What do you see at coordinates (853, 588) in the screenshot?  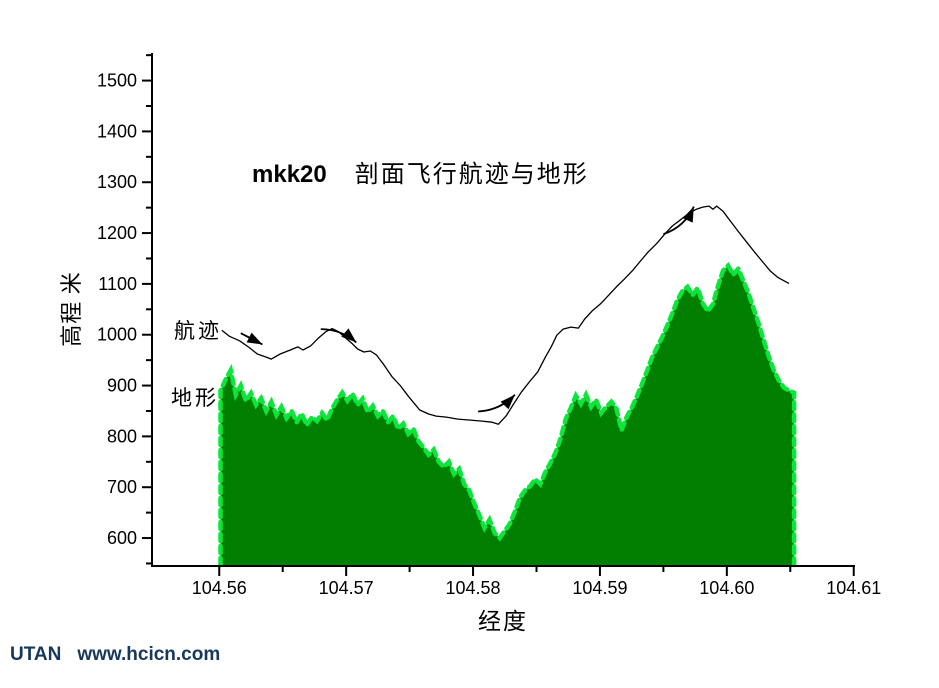 I see `x-tick-label: 104.61` at bounding box center [853, 588].